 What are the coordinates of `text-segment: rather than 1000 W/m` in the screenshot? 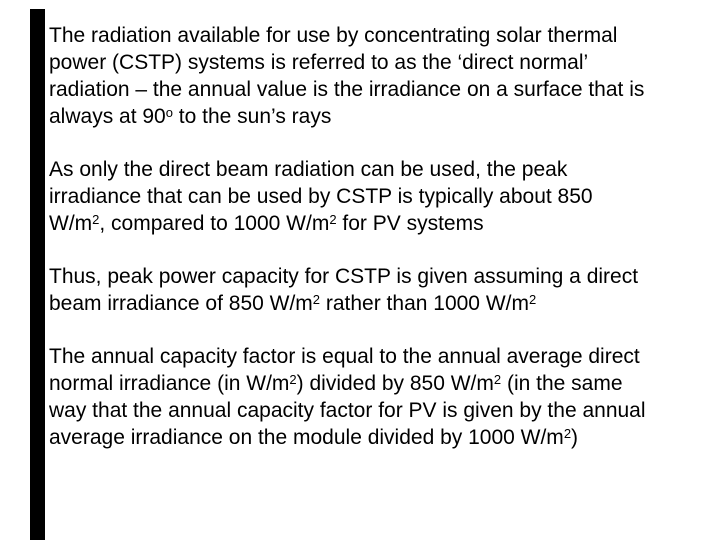 It's located at (424, 303).